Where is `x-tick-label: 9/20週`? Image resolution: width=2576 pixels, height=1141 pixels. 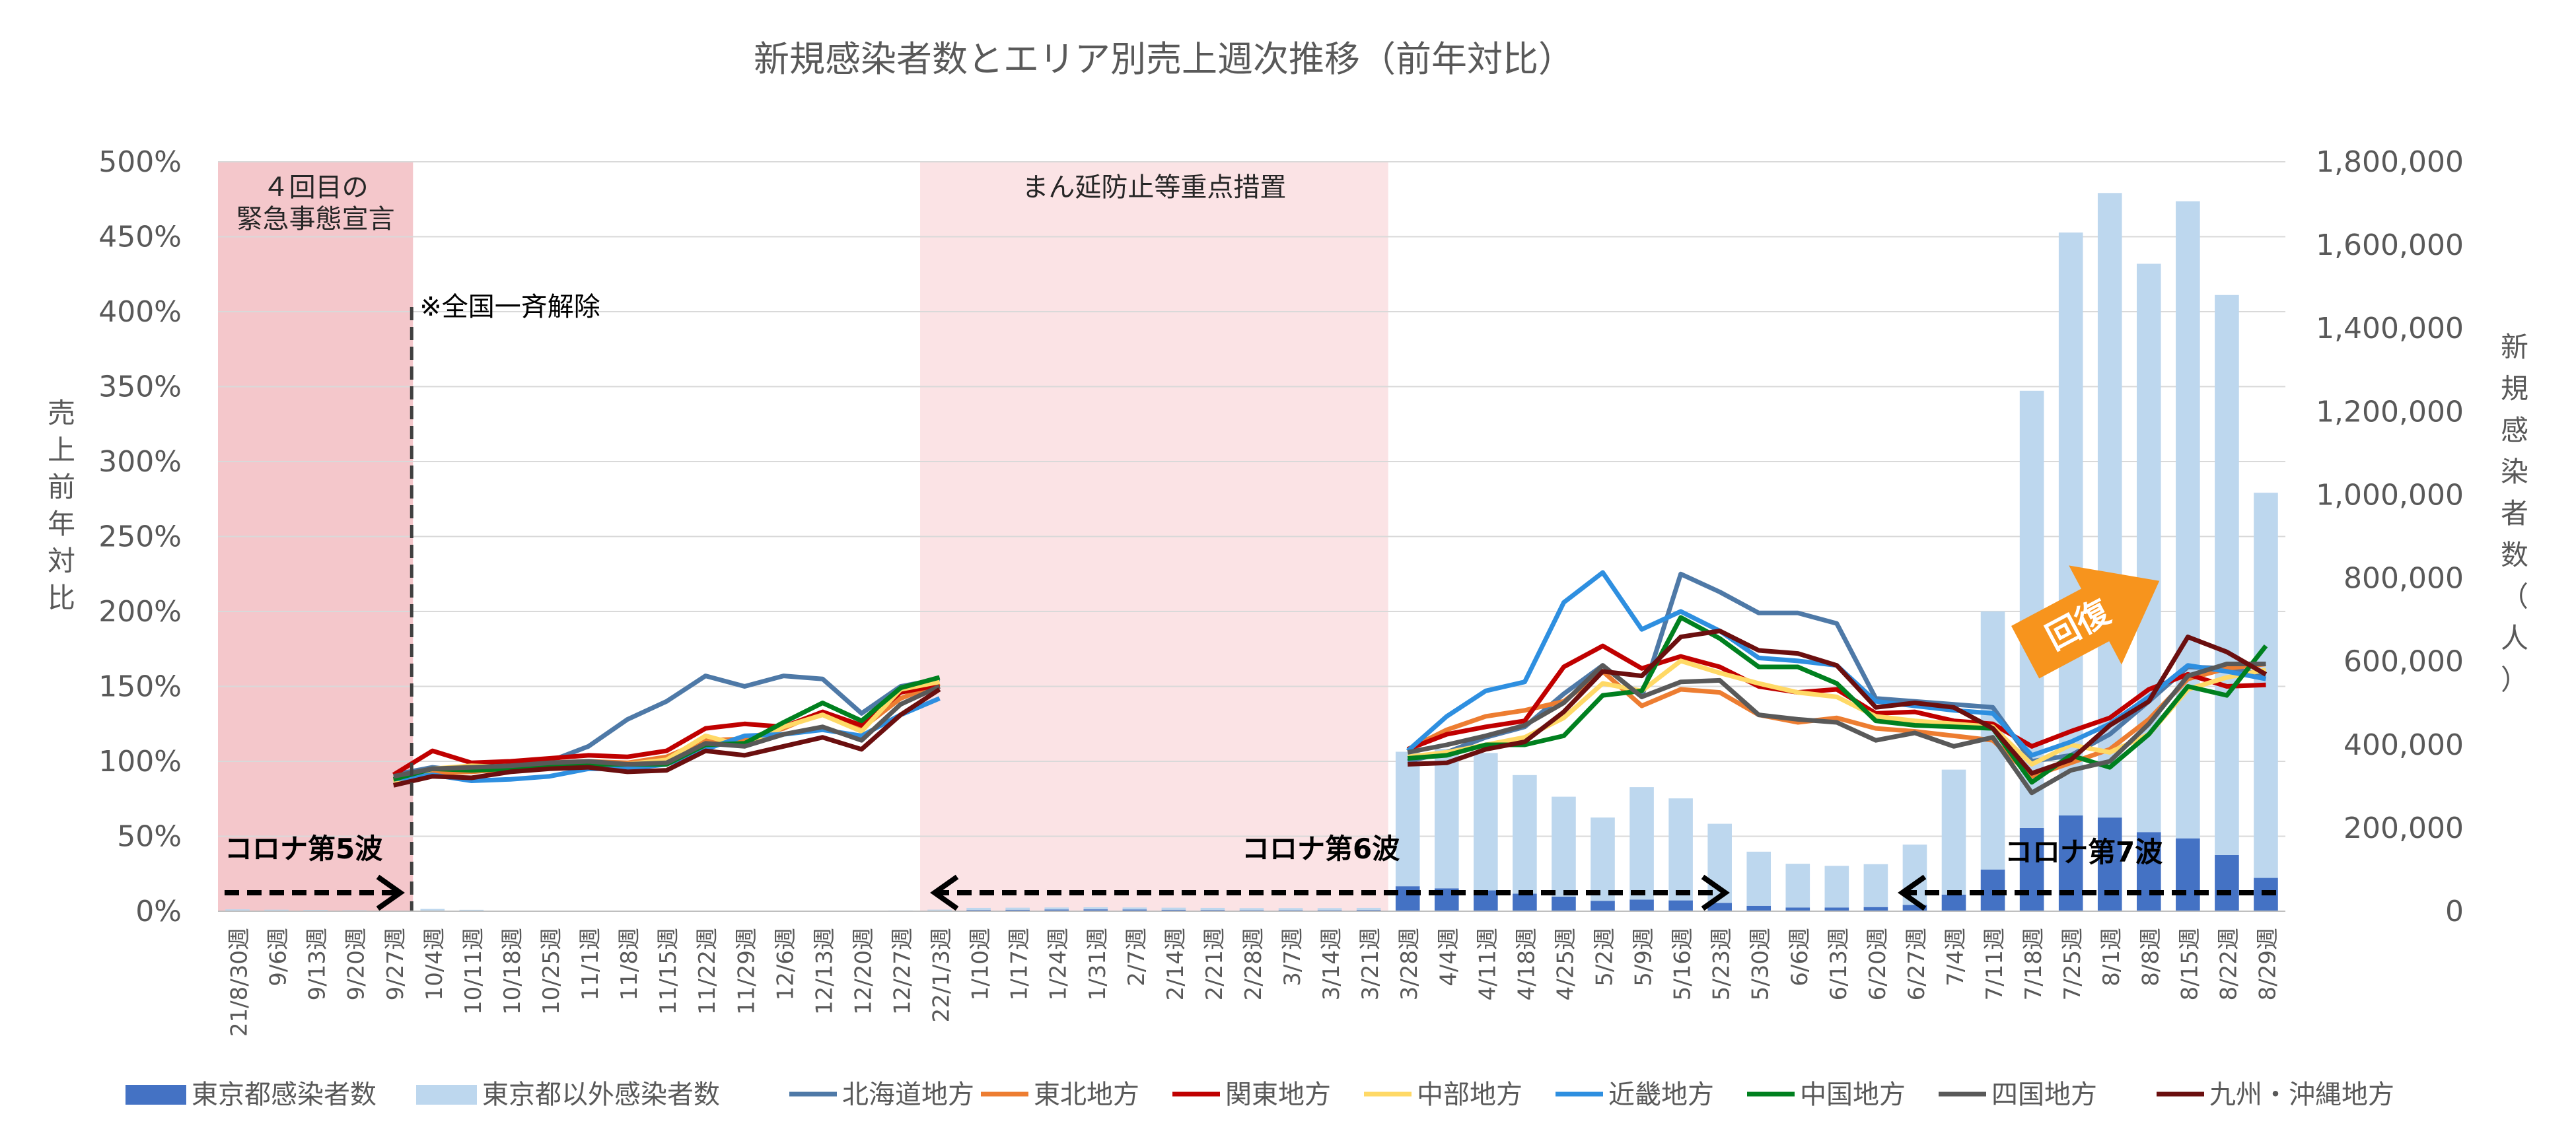 x-tick-label: 9/20週 is located at coordinates (357, 964).